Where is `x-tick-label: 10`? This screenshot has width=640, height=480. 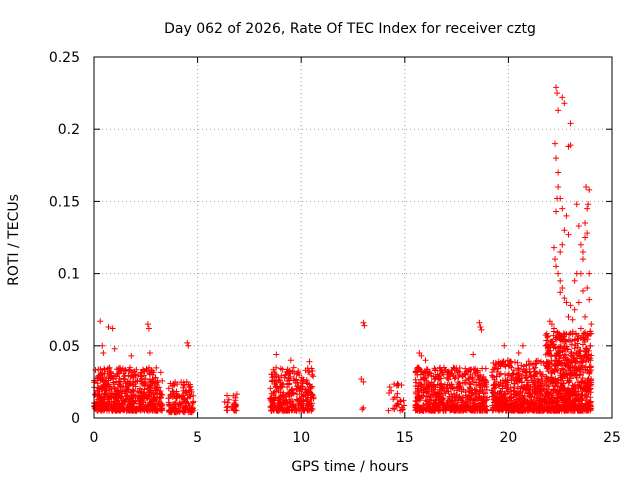 x-tick-label: 10 is located at coordinates (301, 438).